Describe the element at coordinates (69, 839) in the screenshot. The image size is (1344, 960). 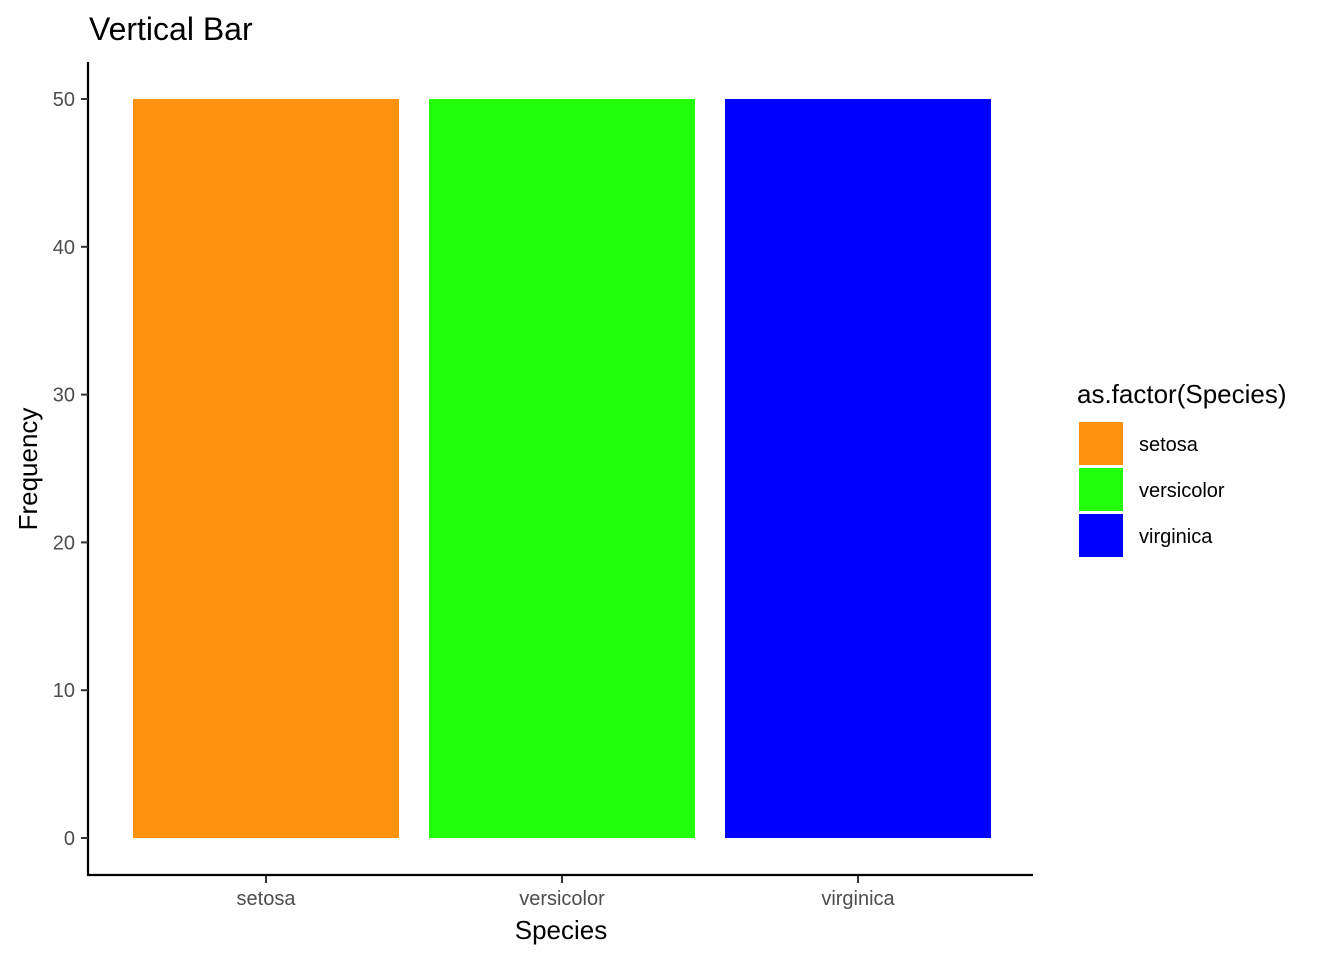
I see `y-tick-label-0: 0` at that location.